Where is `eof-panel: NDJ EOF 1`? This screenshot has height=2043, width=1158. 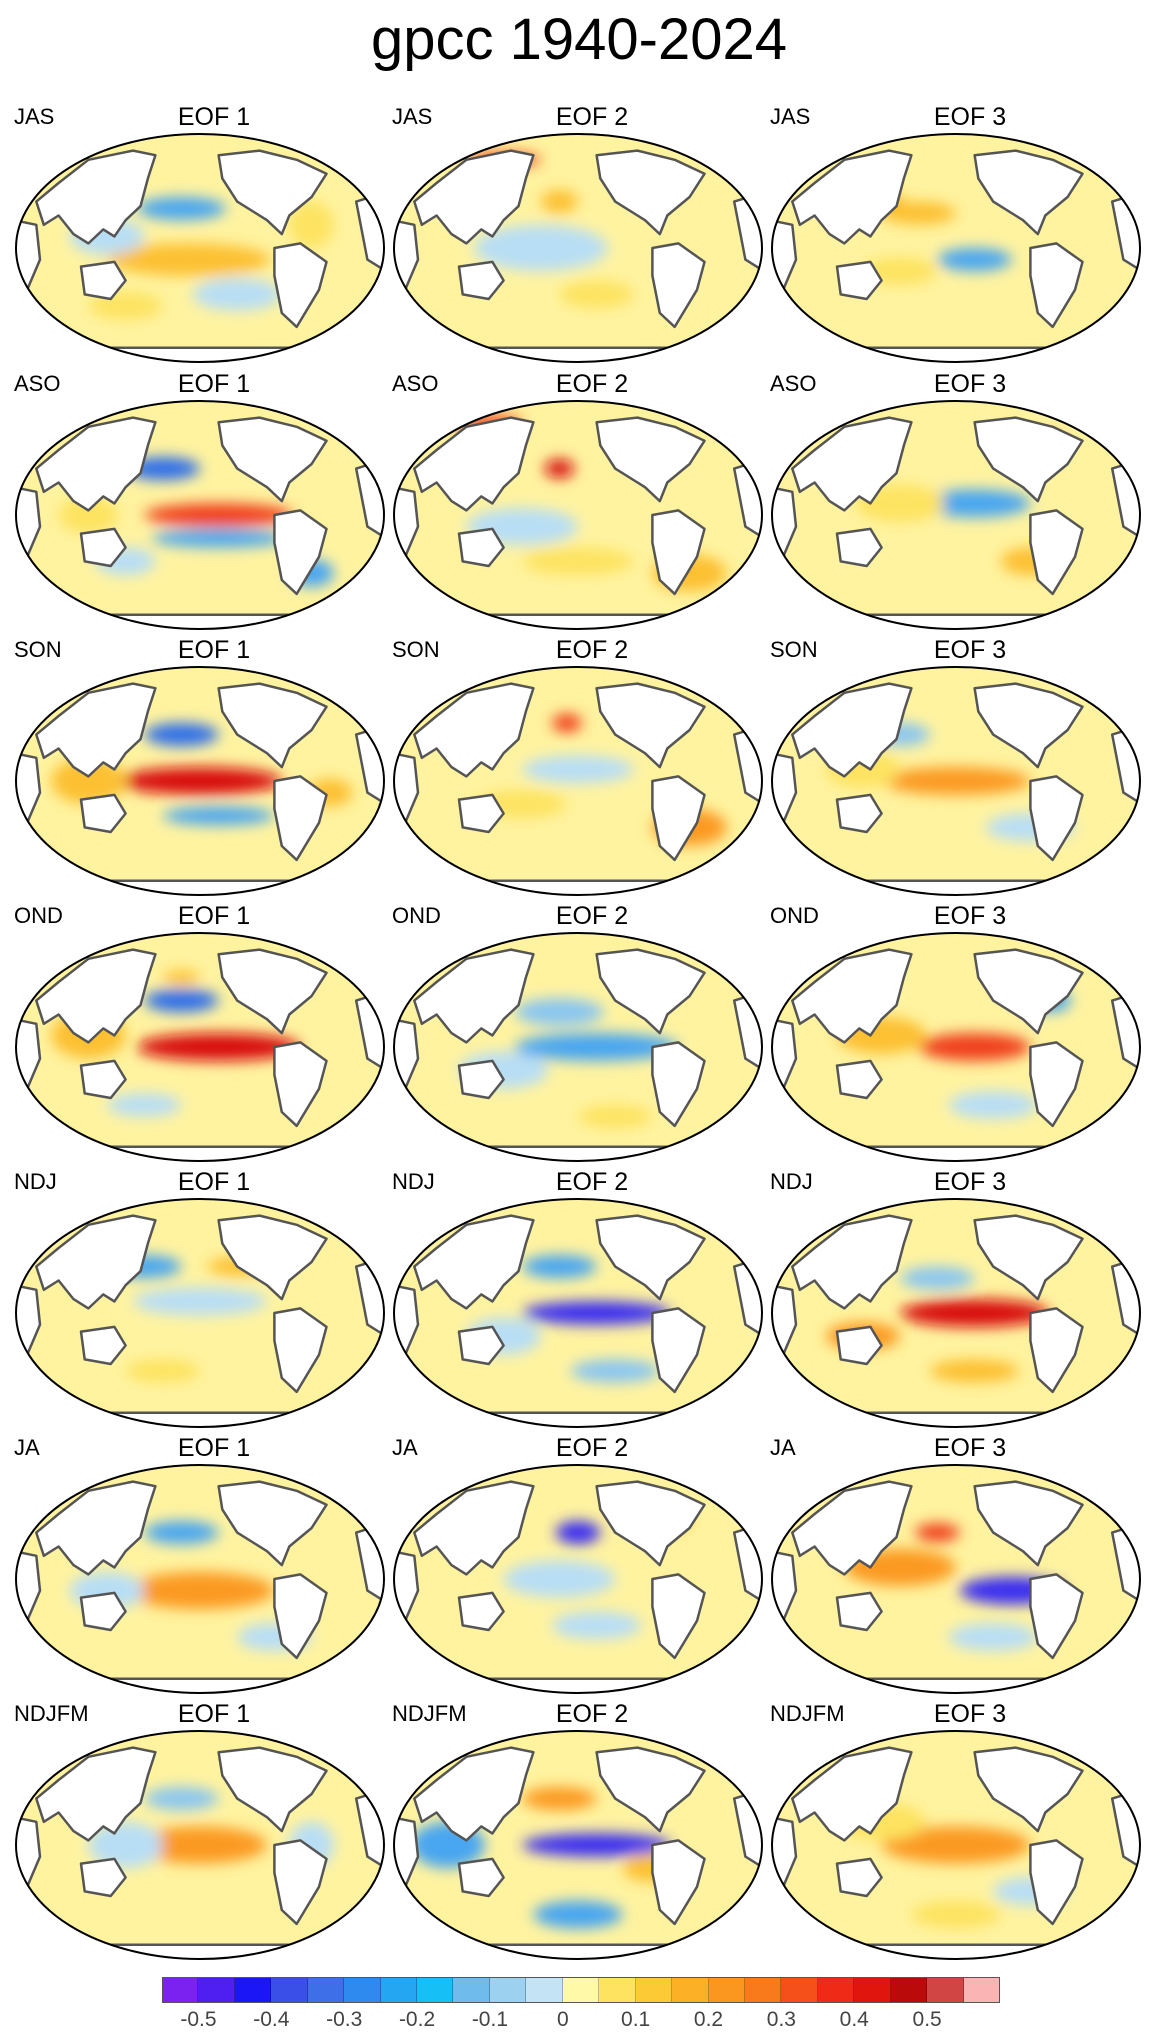
eof-panel: NDJ EOF 1 is located at coordinates (204, 1299).